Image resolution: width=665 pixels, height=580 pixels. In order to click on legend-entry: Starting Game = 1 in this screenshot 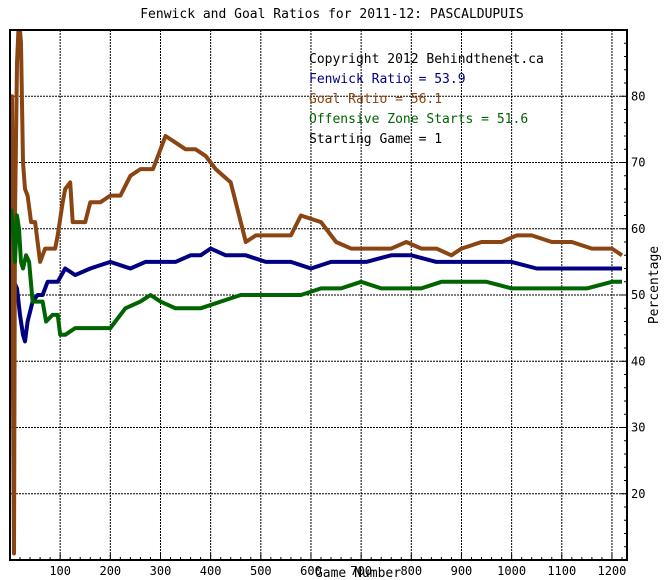, I will do `click(375, 139)`.